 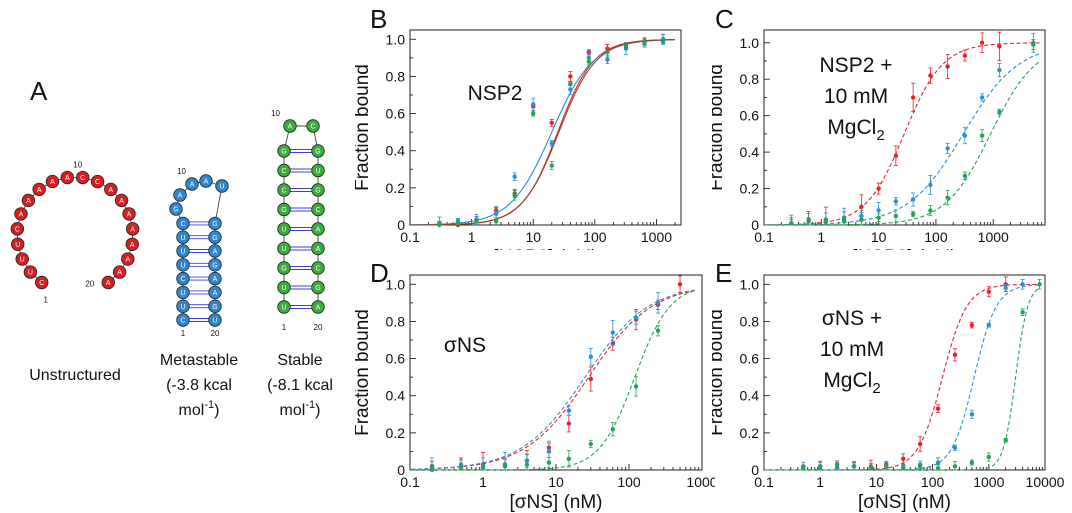 What do you see at coordinates (284, 327) in the screenshot?
I see `stable-index-1: 1` at bounding box center [284, 327].